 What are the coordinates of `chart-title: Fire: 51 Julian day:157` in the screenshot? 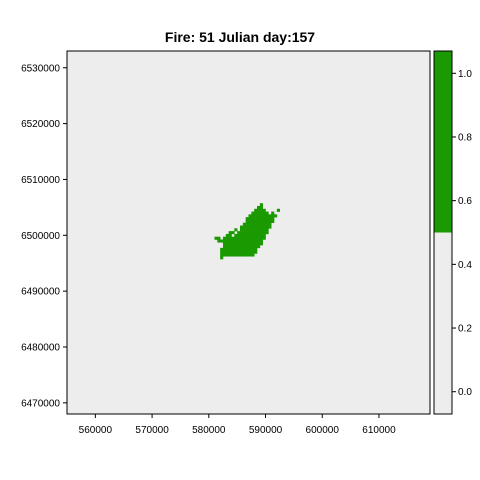 It's located at (240, 37).